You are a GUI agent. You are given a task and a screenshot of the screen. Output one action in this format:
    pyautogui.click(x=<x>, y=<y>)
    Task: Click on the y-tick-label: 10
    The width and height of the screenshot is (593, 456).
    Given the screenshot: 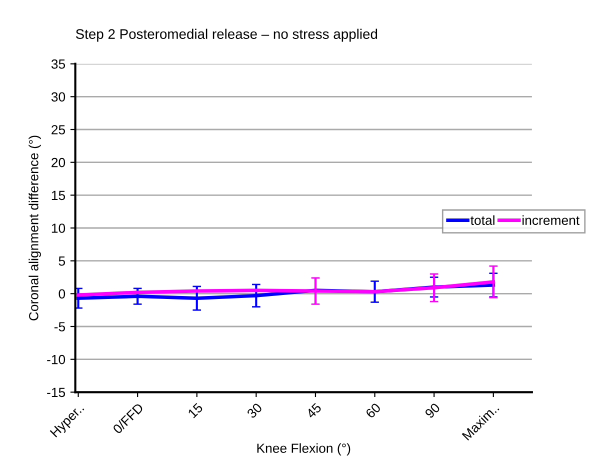 What is the action you would take?
    pyautogui.click(x=59, y=228)
    